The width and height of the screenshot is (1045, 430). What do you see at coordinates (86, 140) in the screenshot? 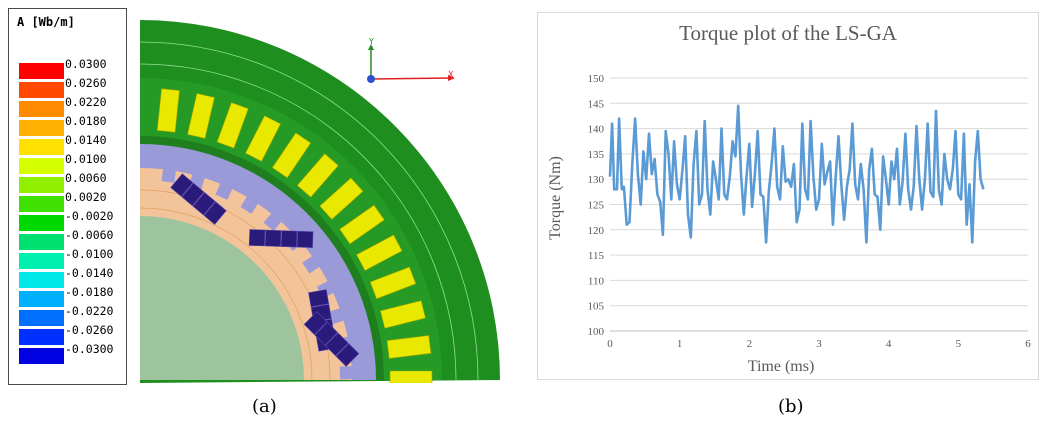
I see `legend-value: 0.0140` at bounding box center [86, 140].